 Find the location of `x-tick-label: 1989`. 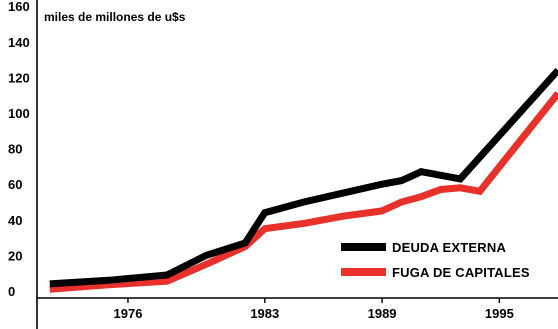

x-tick-label: 1989 is located at coordinates (382, 313).